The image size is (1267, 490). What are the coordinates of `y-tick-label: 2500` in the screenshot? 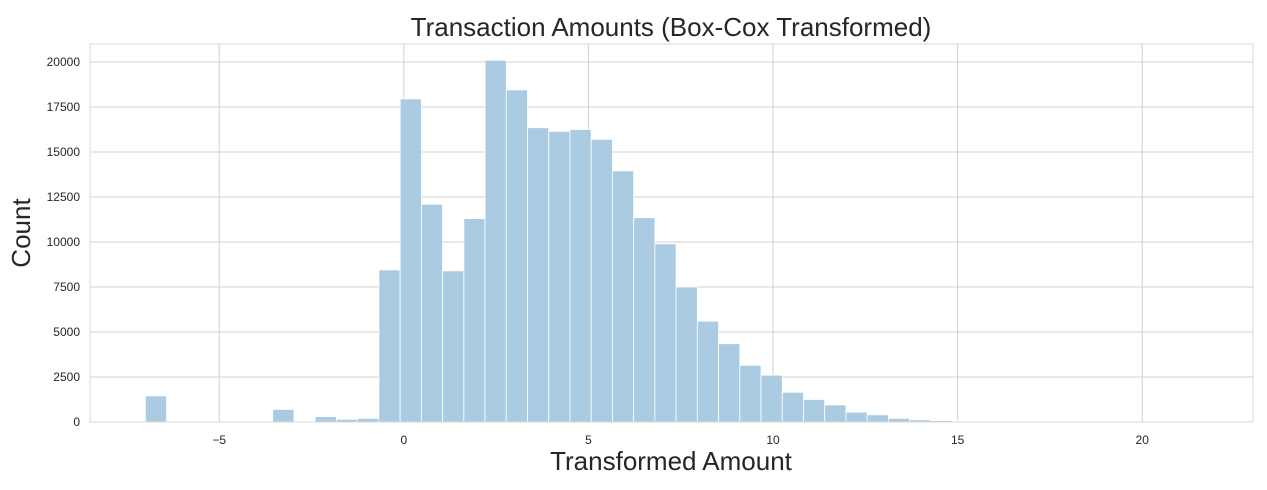 It's located at (66, 377).